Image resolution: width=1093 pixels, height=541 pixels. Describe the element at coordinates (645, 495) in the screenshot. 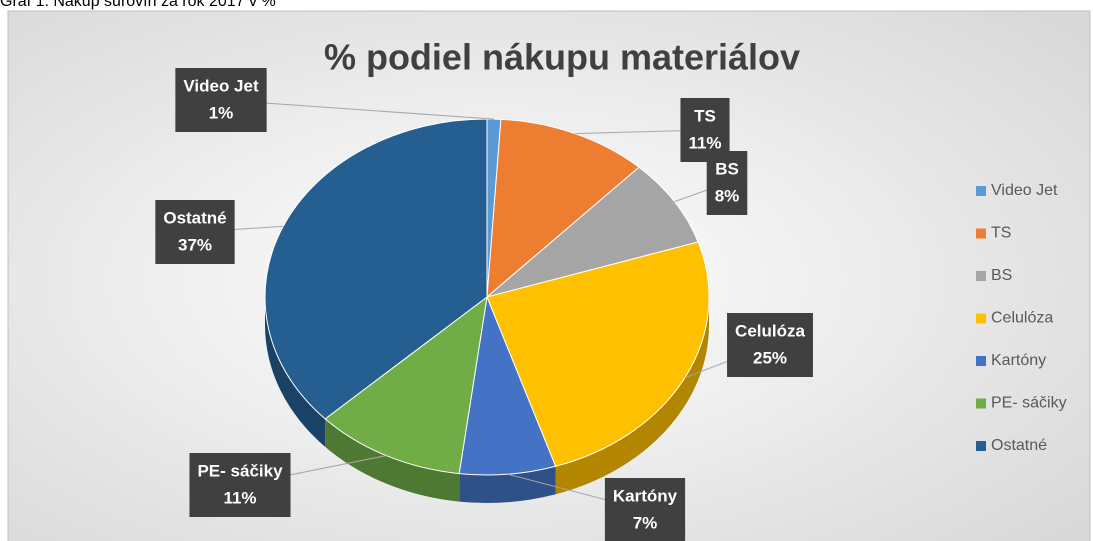

I see `label-name: Kartóny` at that location.